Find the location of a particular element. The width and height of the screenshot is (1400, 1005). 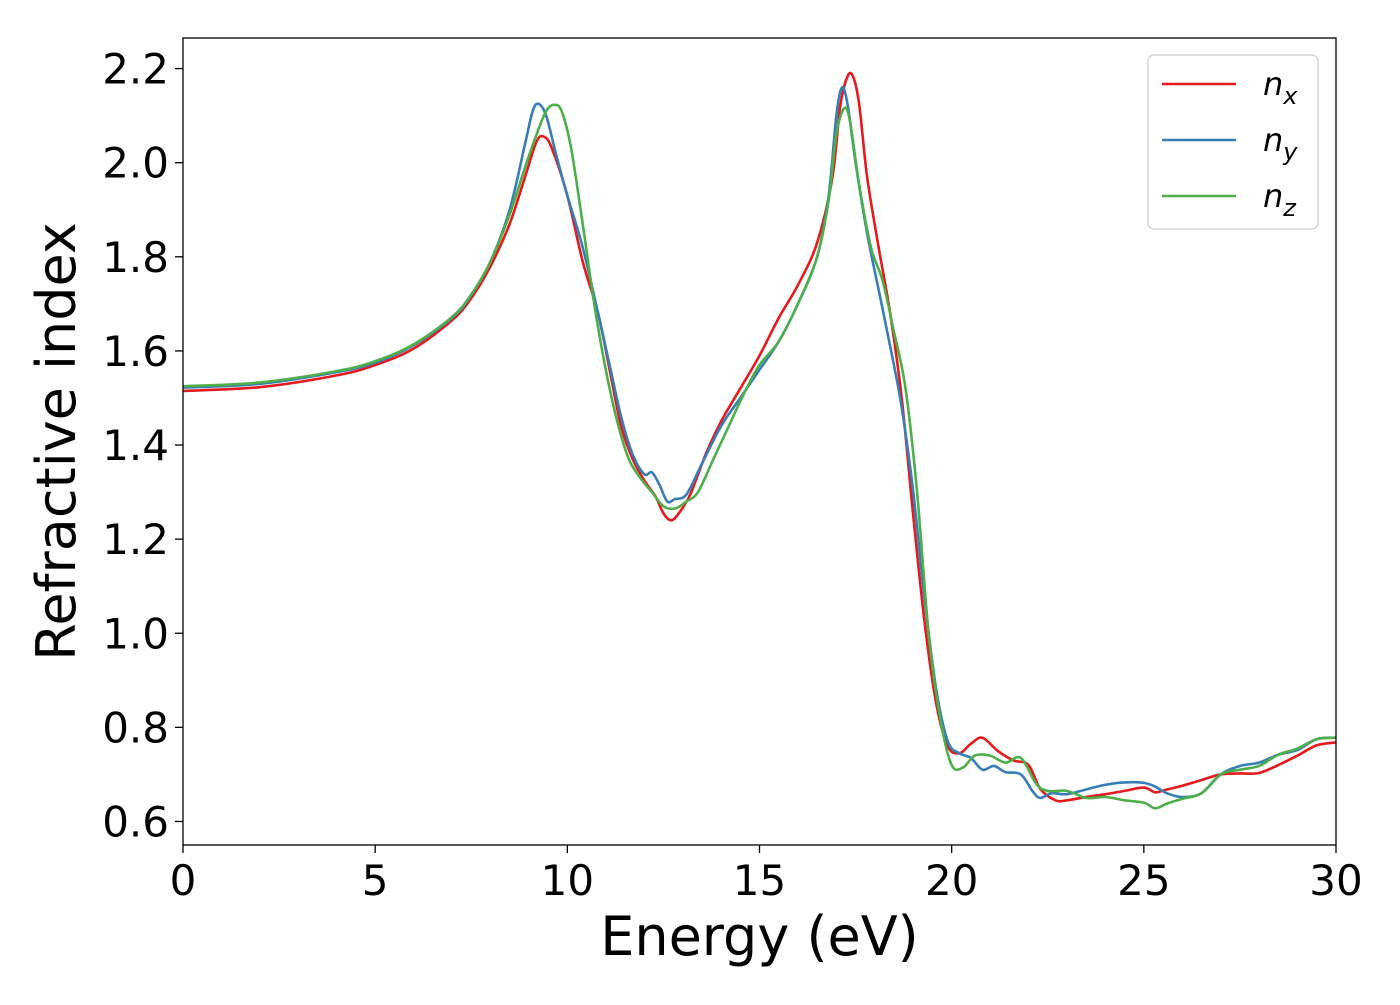

x-tick-label: 25 is located at coordinates (1143, 880).